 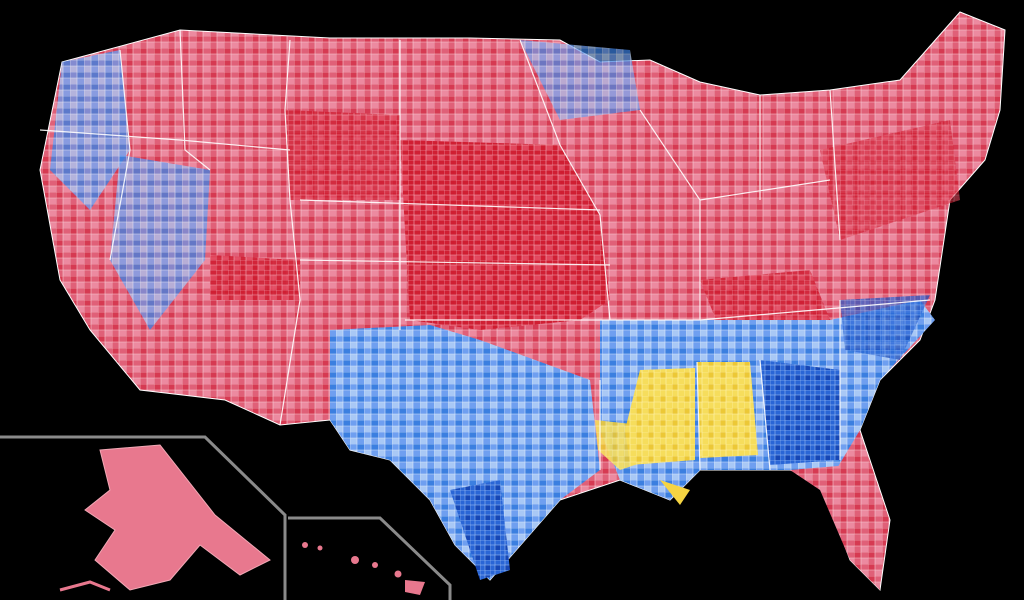 I want to click on alaska-inset-frame, so click(x=143, y=517).